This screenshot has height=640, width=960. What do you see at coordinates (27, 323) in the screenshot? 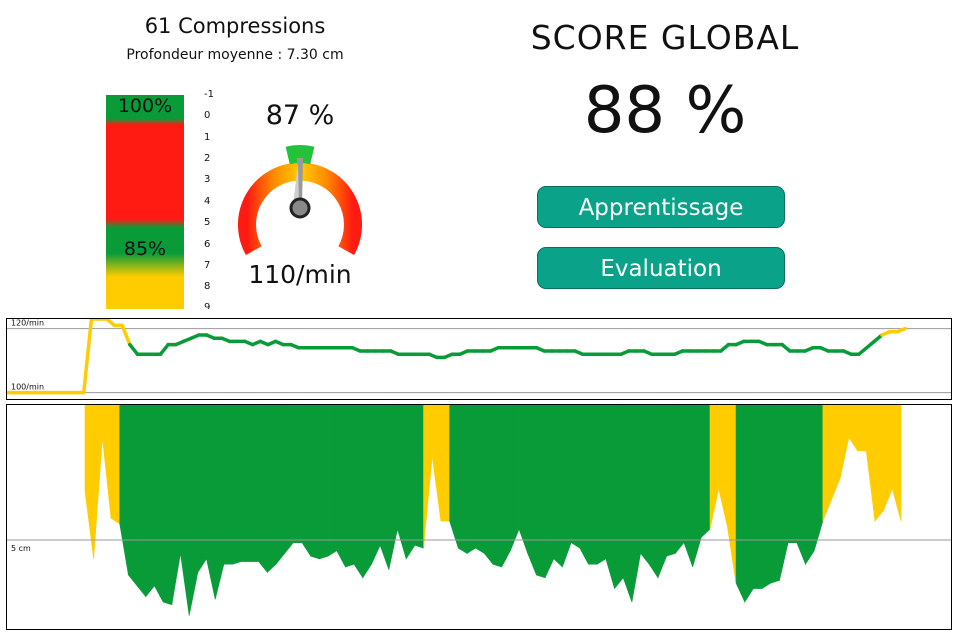
I see `rate-axis-label: 120/min` at bounding box center [27, 323].